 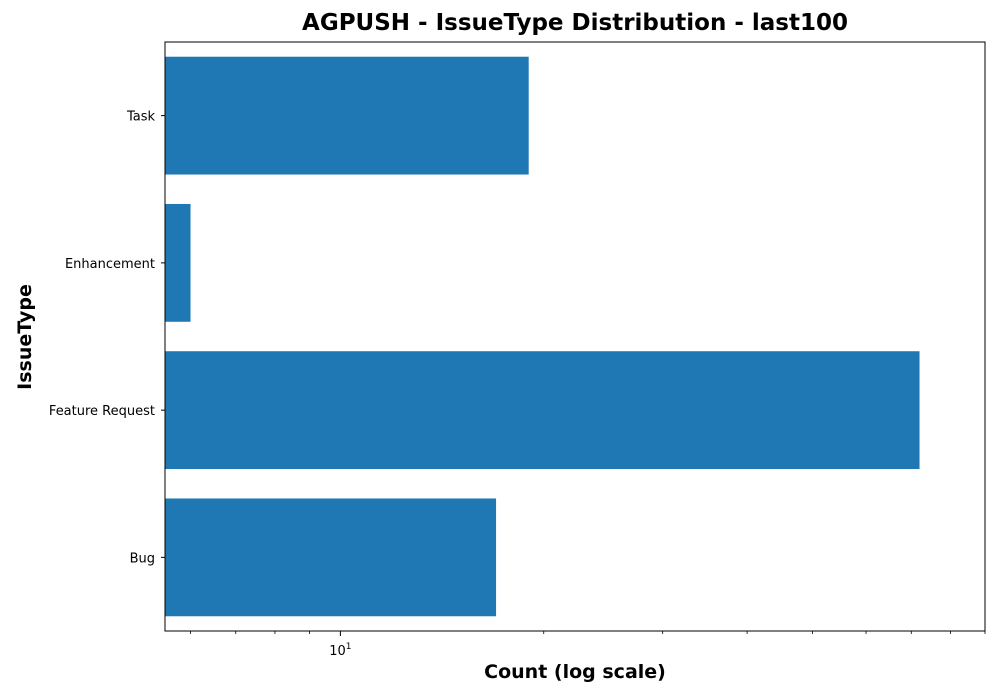 I want to click on bar-bug, so click(x=331, y=557).